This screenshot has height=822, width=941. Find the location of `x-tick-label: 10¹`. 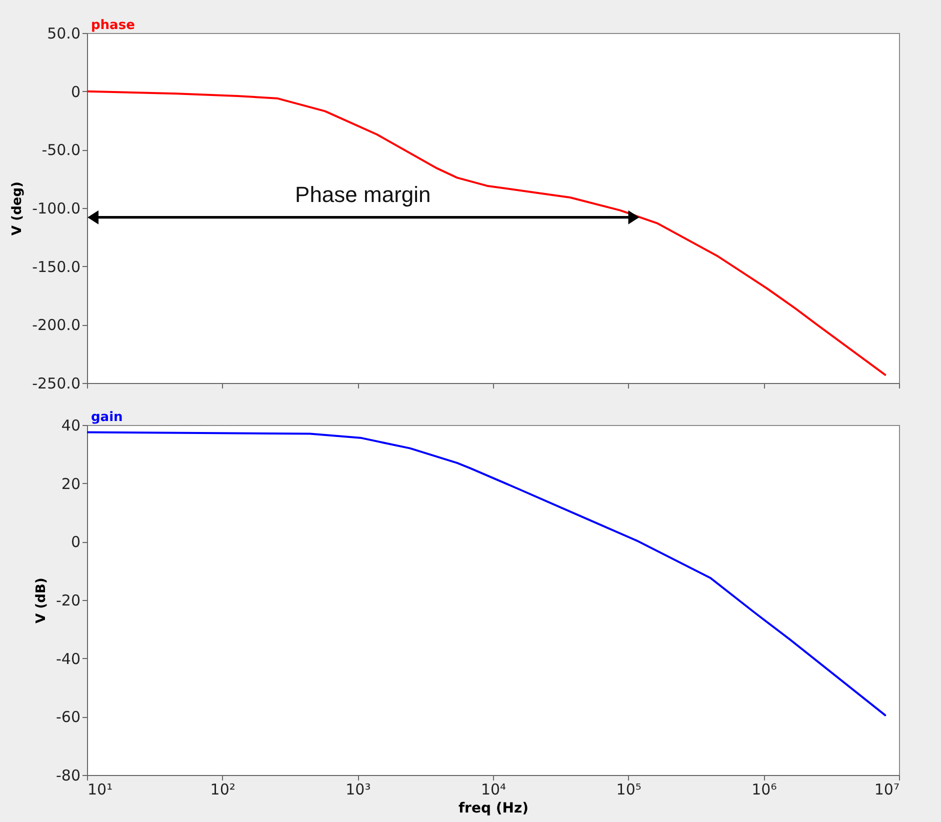

x-tick-label: 10¹ is located at coordinates (100, 789).